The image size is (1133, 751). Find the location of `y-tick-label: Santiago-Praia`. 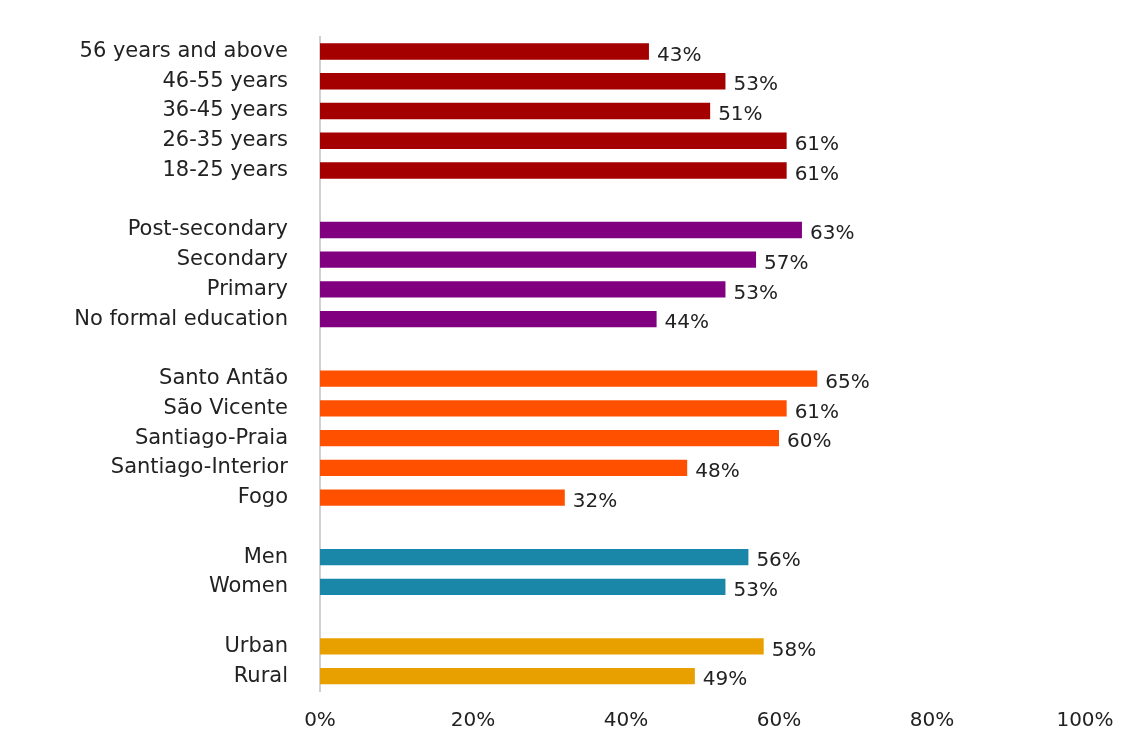

y-tick-label: Santiago-Praia is located at coordinates (211, 436).